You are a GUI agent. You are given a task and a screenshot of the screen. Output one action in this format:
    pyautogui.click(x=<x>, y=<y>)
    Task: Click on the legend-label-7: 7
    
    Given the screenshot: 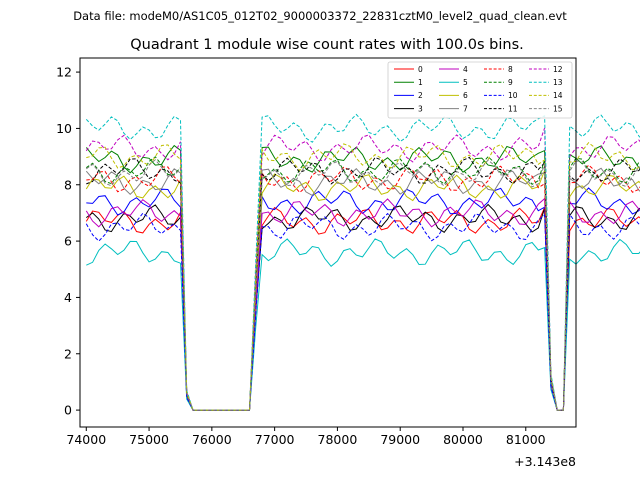 What is the action you would take?
    pyautogui.click(x=465, y=108)
    